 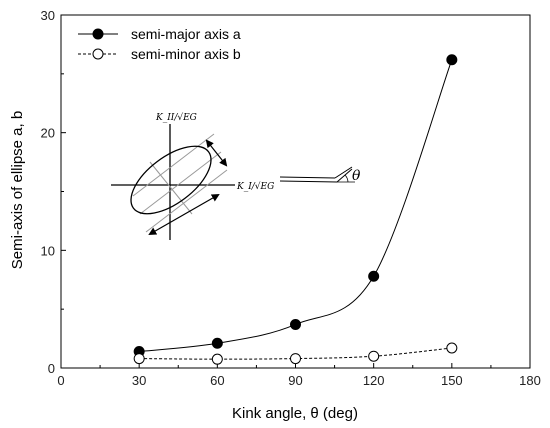 I want to click on legend-marker-minor, so click(x=98, y=54).